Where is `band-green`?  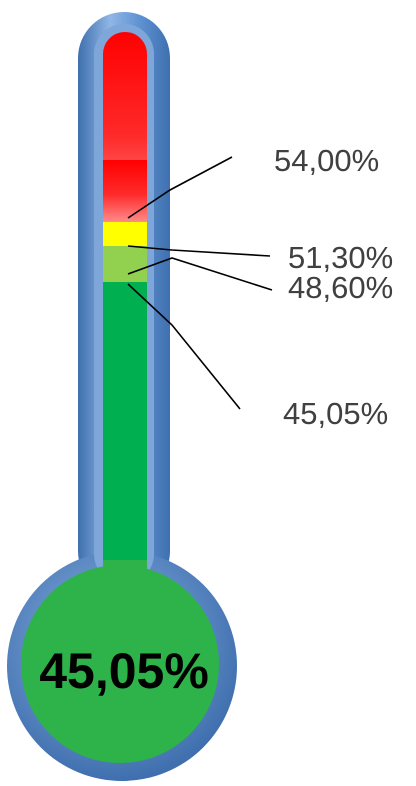 band-green is located at coordinates (125, 437).